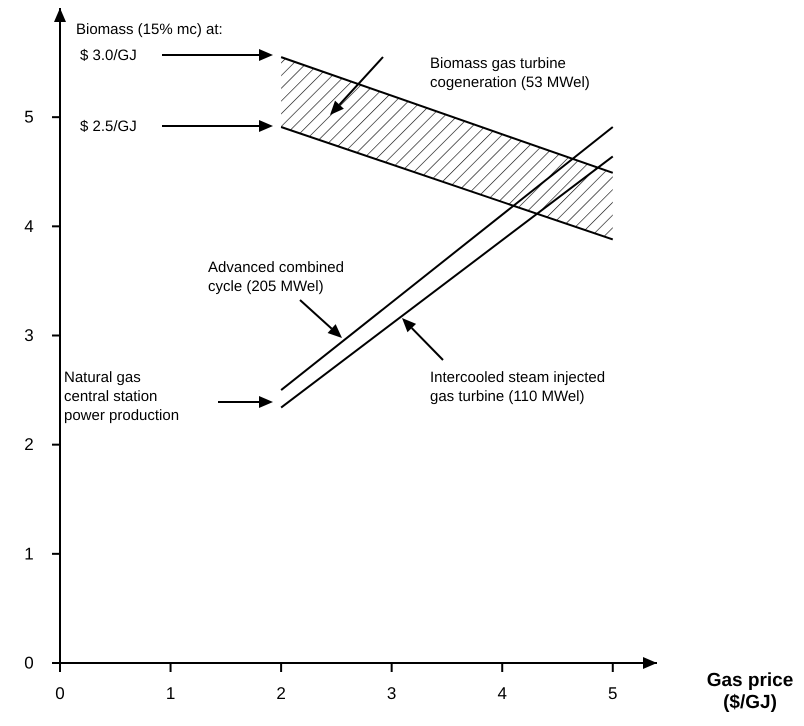 The height and width of the screenshot is (726, 804). Describe the element at coordinates (281, 693) in the screenshot. I see `x-tick-label: 2` at that location.